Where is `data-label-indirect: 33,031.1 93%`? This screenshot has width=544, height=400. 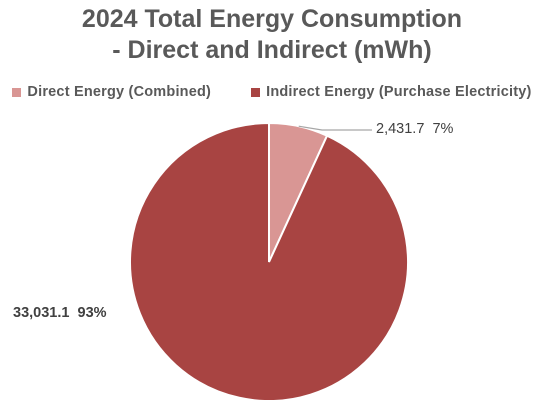 data-label-indirect: 33,031.1 93% is located at coordinates (60, 313).